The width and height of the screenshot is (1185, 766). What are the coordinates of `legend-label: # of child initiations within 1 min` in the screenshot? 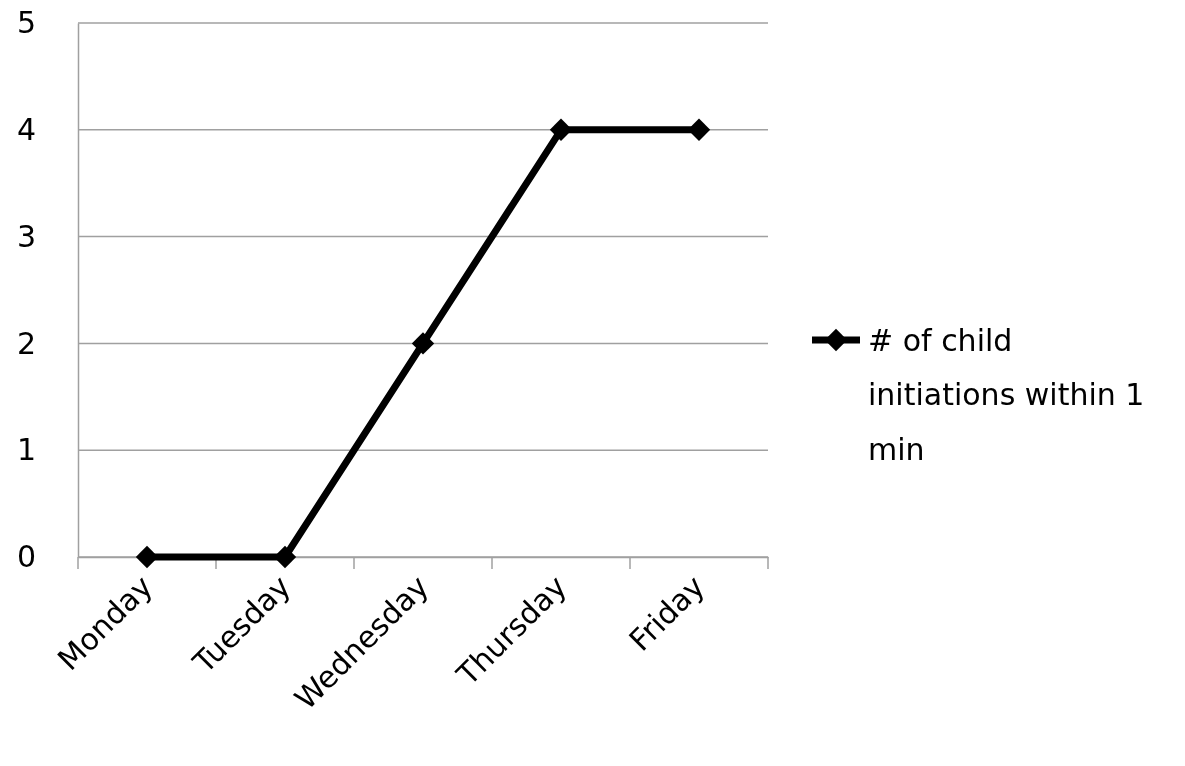 It's located at (1006, 395).